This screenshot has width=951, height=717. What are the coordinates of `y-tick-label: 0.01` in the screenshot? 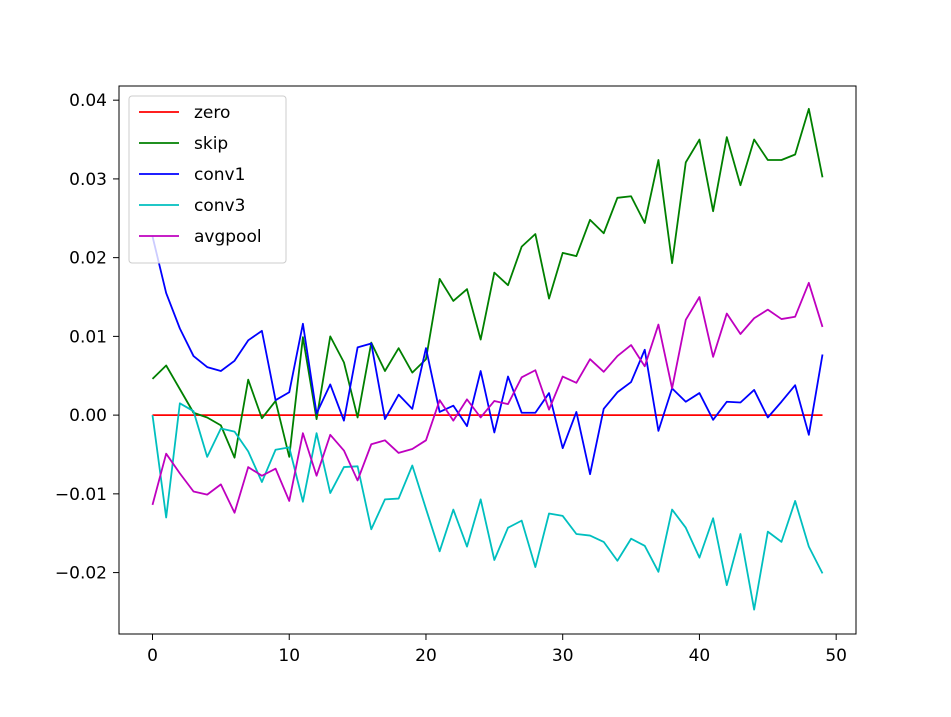 It's located at (88, 337).